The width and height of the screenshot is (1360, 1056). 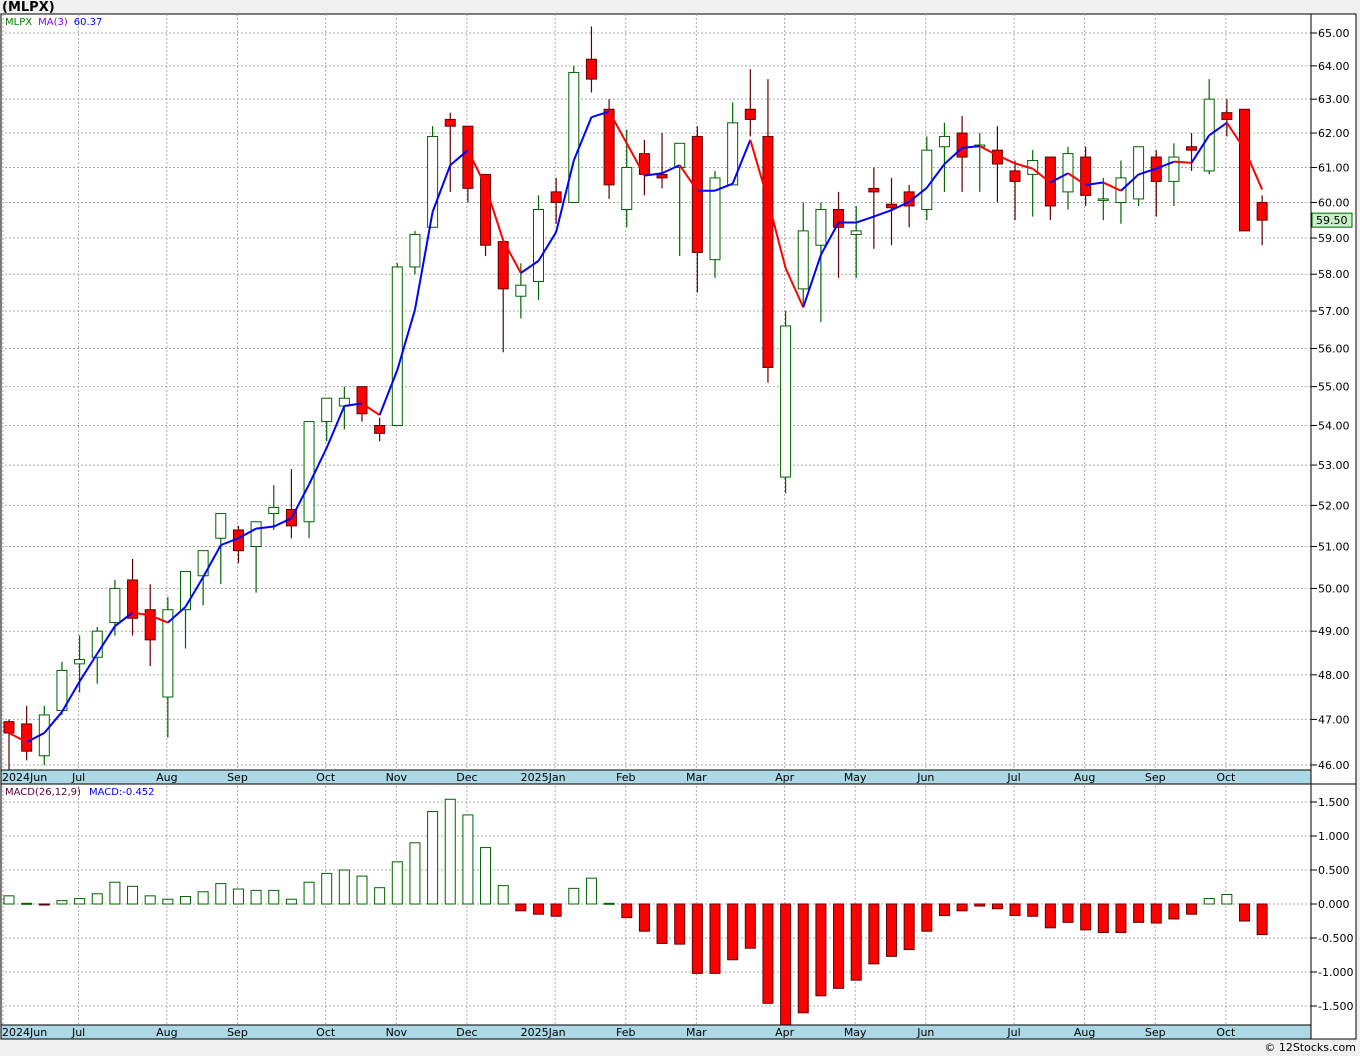 I want to click on price-tick-label: 54.00, so click(x=1334, y=425).